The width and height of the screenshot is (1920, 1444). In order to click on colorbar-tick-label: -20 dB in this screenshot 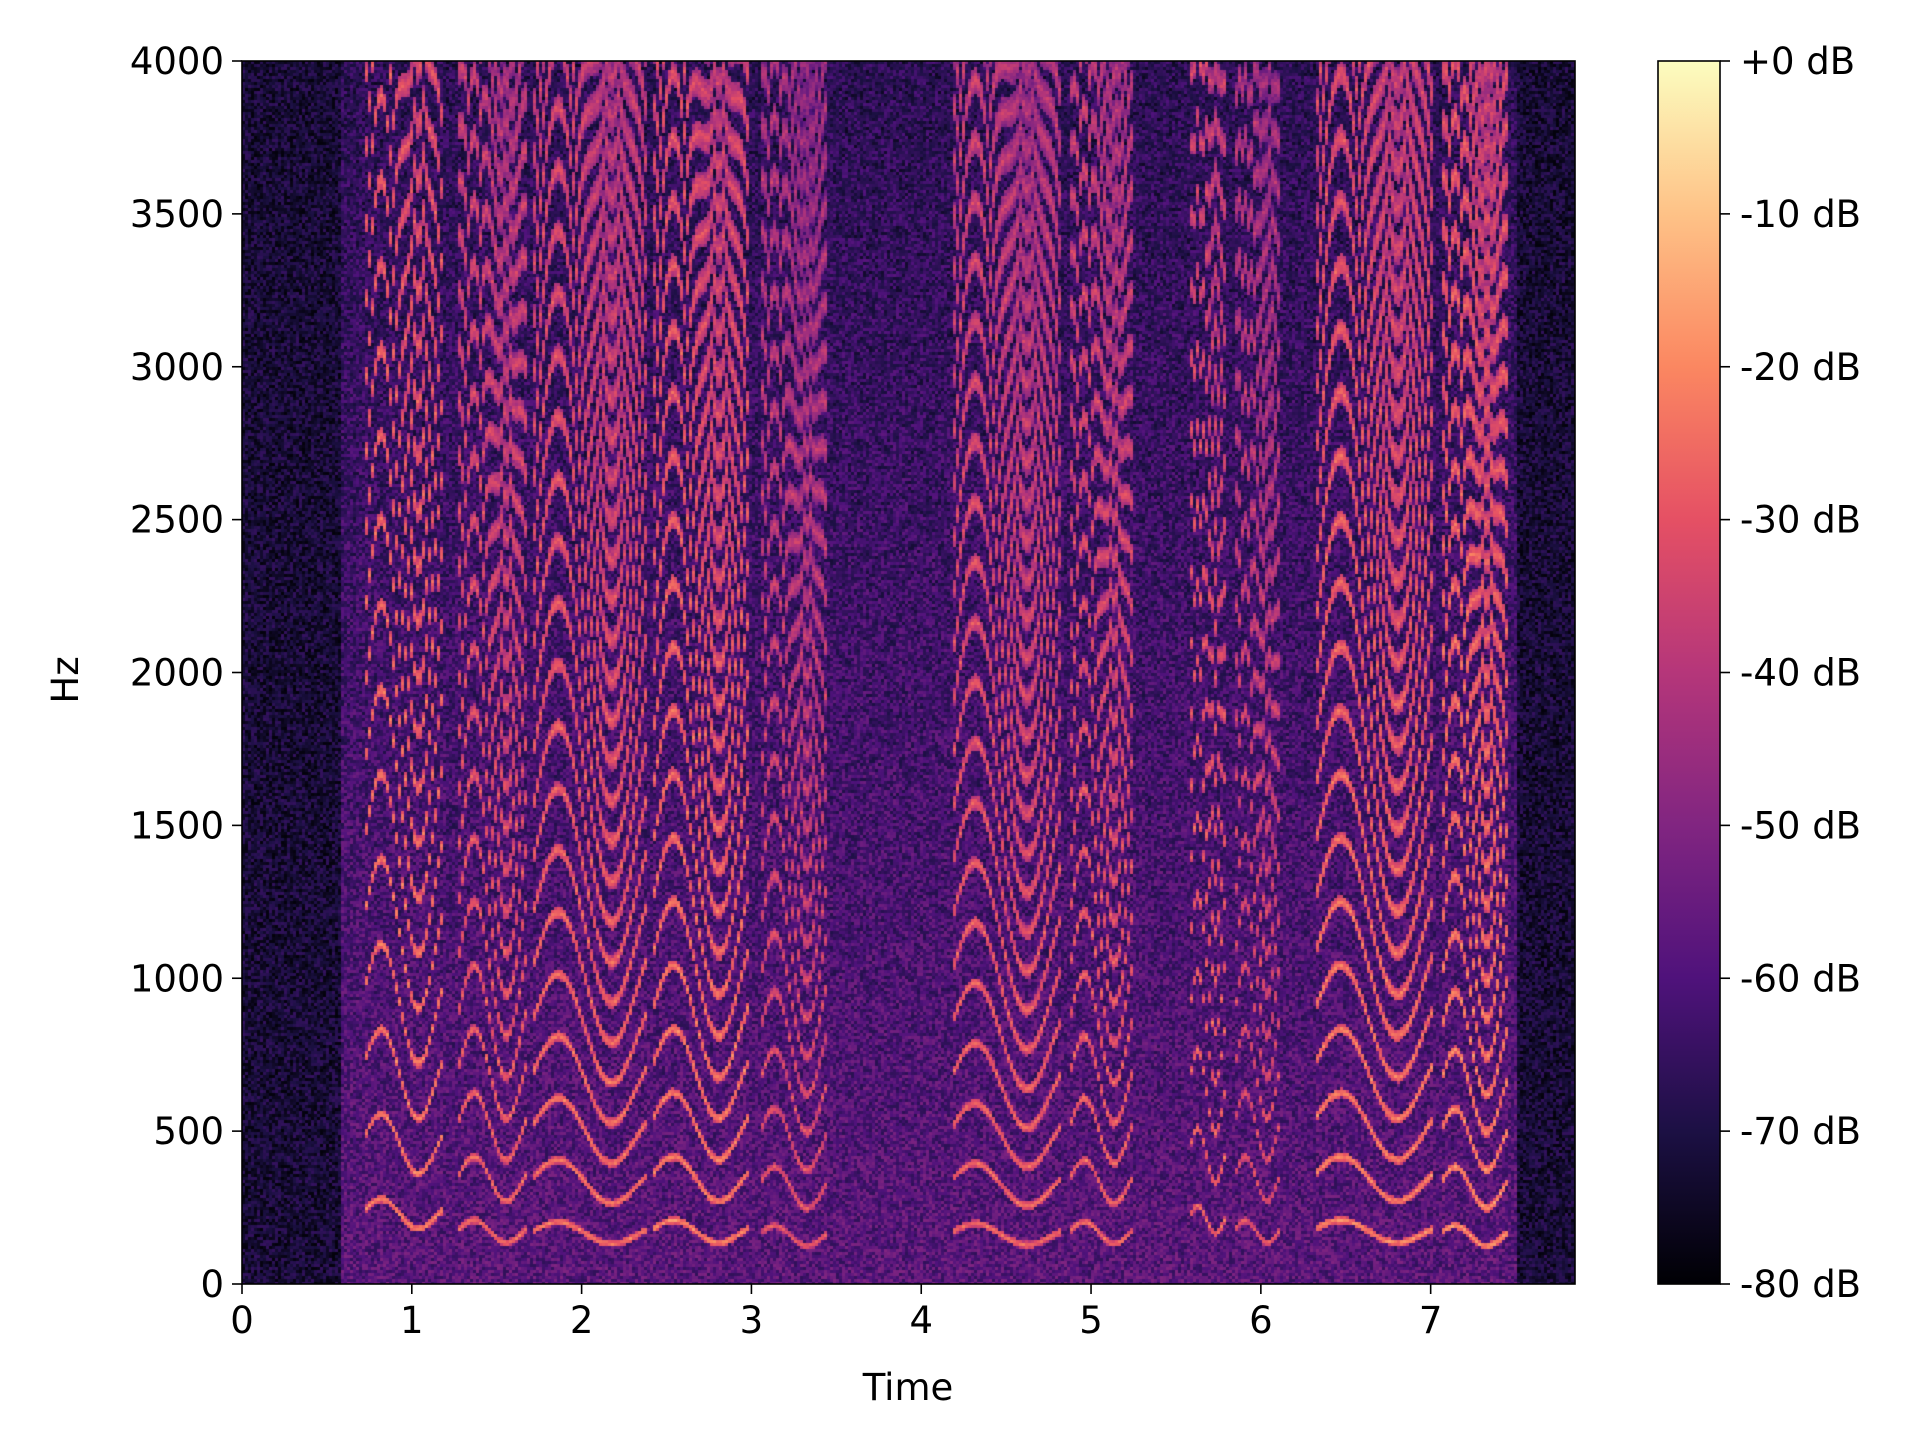, I will do `click(1800, 367)`.